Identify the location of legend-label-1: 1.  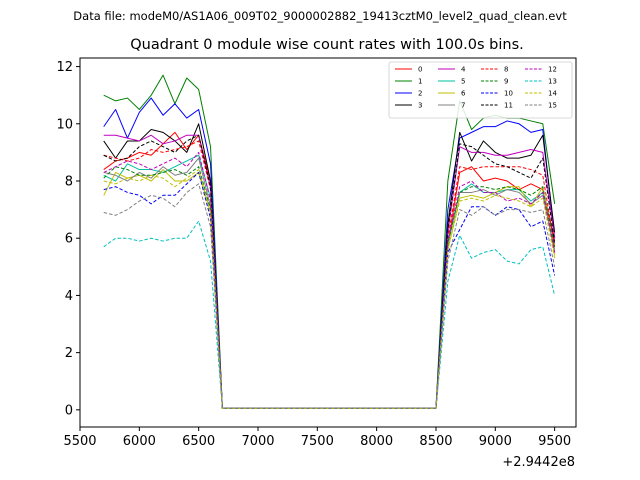
(420, 82).